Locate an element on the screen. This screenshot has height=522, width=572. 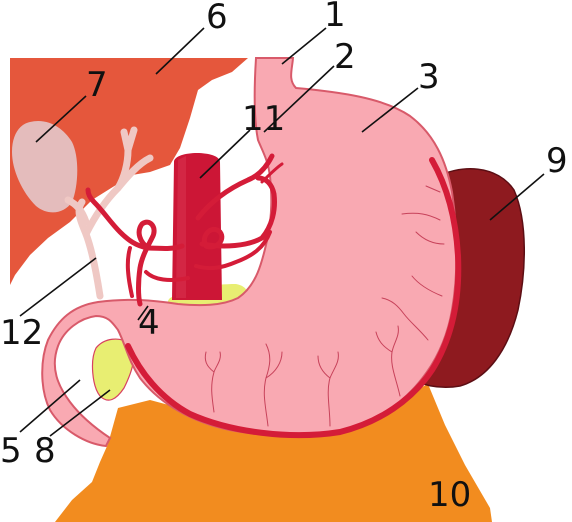
duodenal-fat-pad is located at coordinates (113, 369).